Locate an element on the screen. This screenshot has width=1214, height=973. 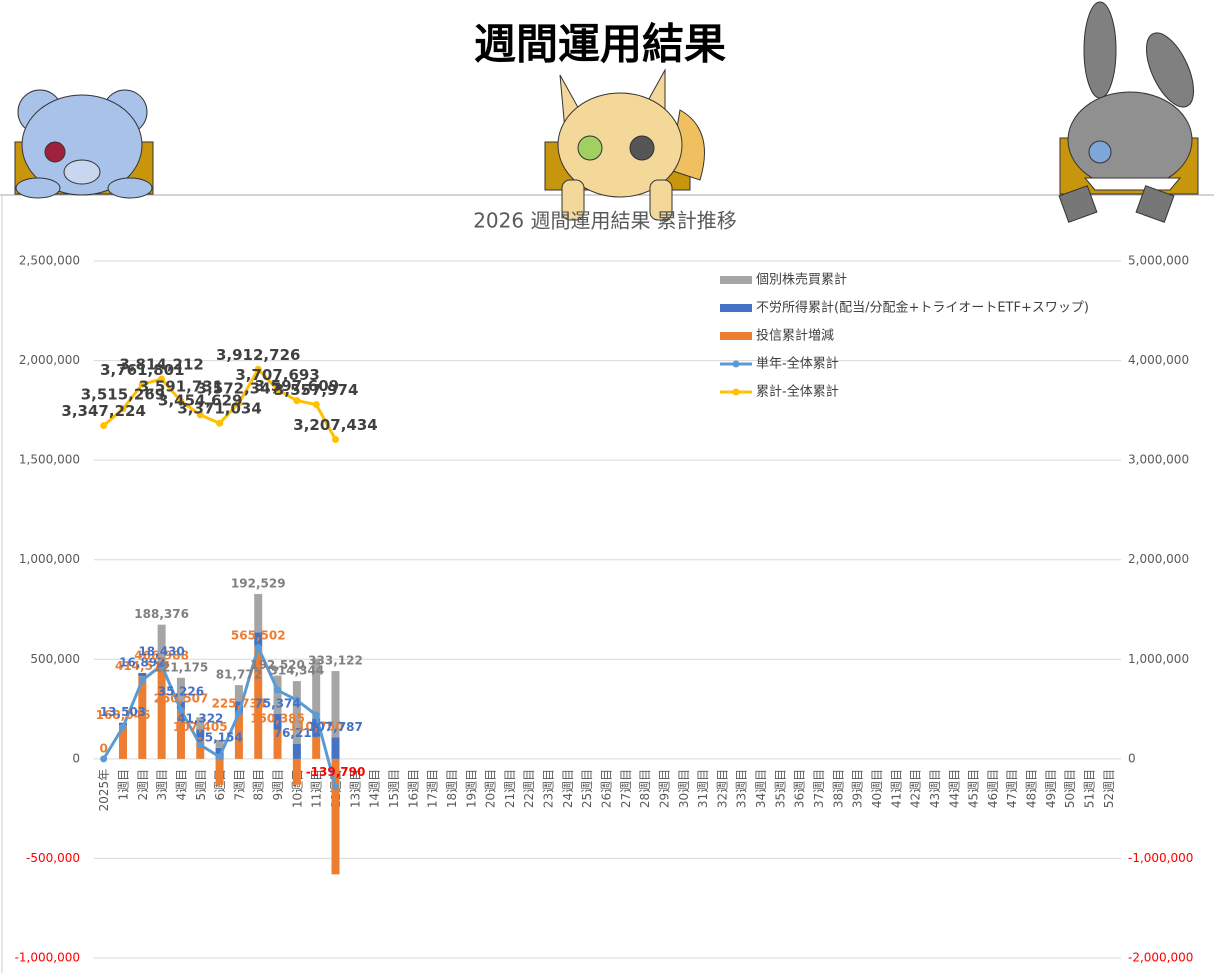
x-tick-label: 5週目 is located at coordinates (201, 785).